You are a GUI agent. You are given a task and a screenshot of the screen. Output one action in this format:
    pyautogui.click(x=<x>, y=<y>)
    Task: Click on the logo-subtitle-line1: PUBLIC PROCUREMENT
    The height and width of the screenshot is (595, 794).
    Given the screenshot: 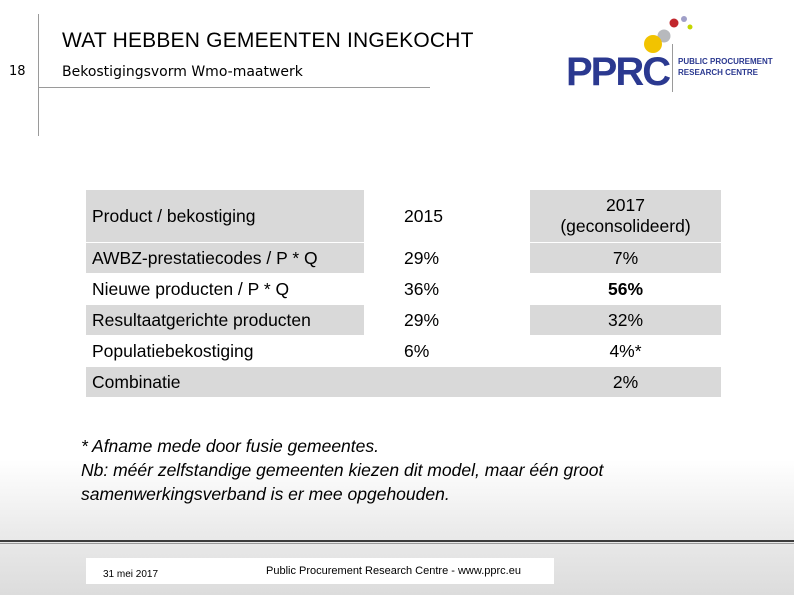 What is the action you would take?
    pyautogui.click(x=725, y=61)
    